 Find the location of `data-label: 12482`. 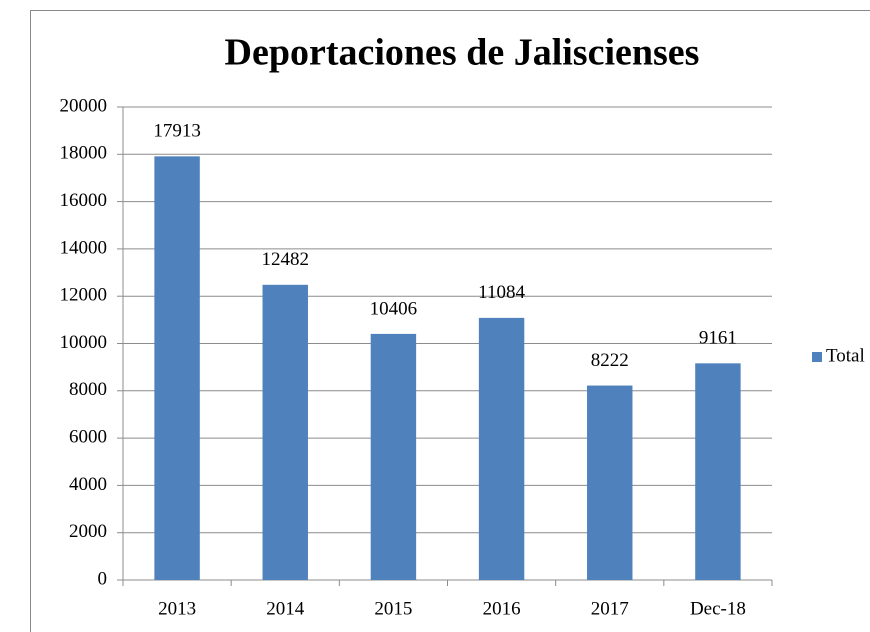

data-label: 12482 is located at coordinates (286, 259).